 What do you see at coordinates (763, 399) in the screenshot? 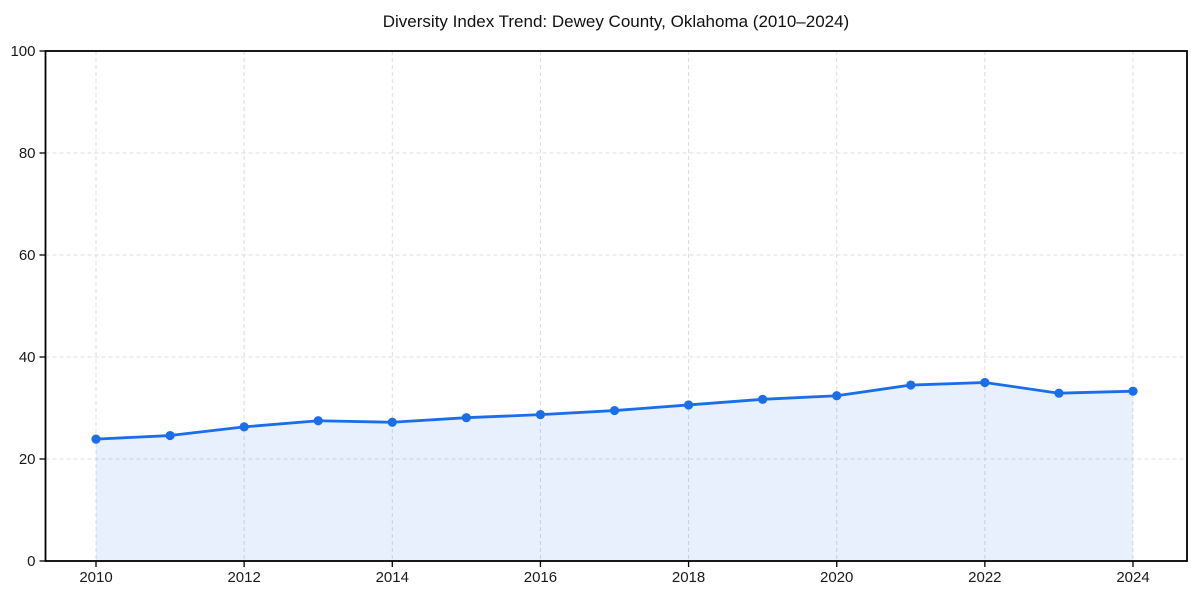
I see `data-point-2019` at bounding box center [763, 399].